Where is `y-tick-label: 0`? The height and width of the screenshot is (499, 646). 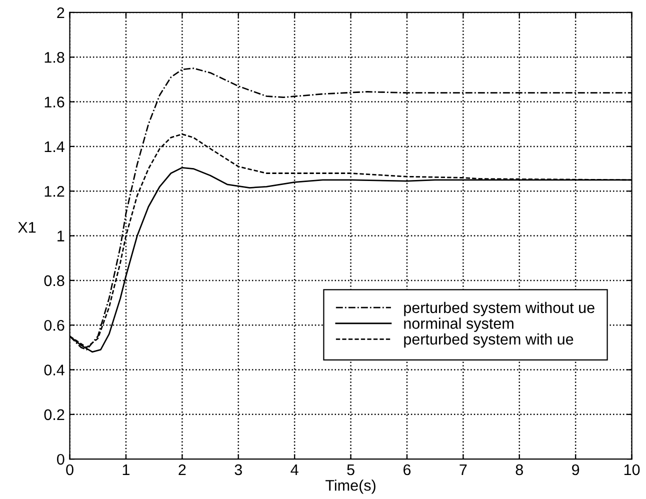
y-tick-label: 0 is located at coordinates (60, 459).